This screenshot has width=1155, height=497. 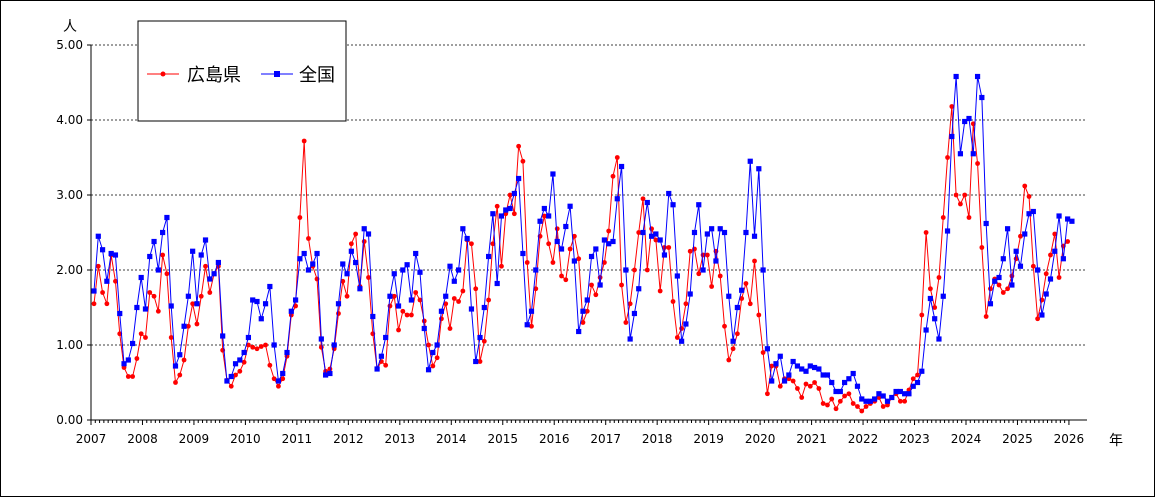 I want to click on x-tick-label: 2024, so click(x=966, y=439).